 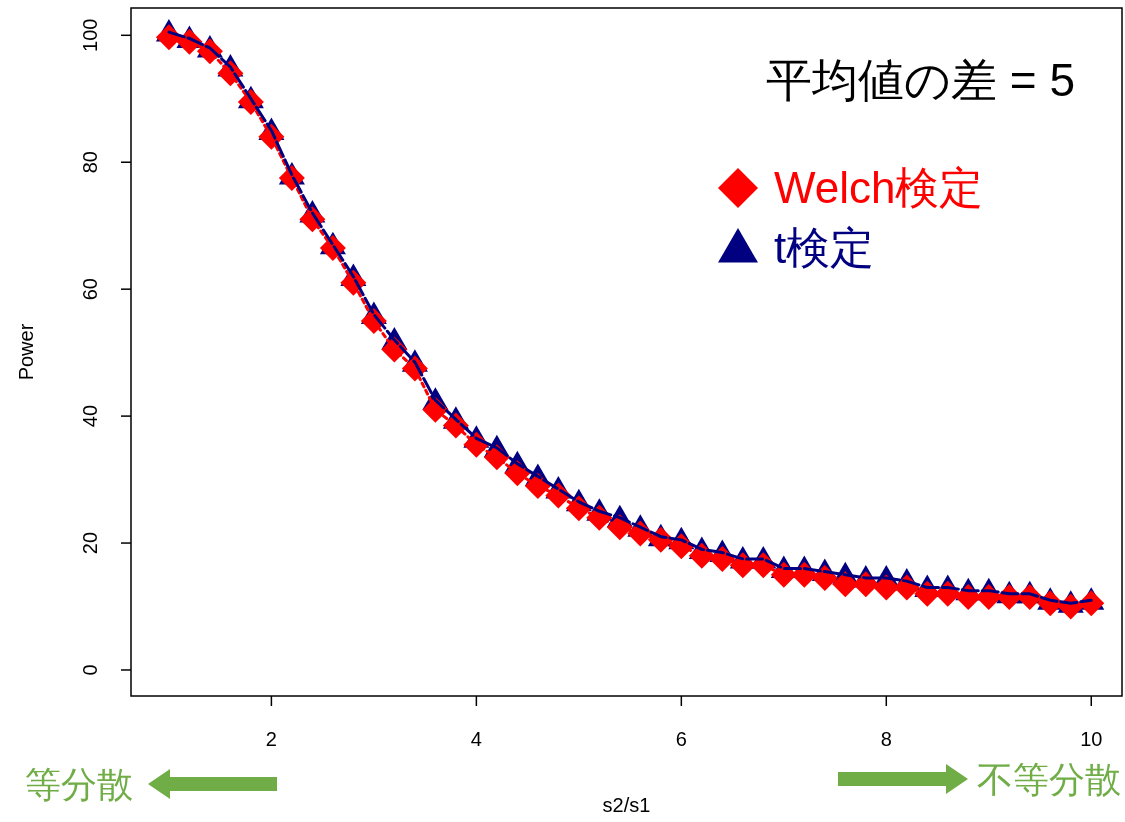 I want to click on x-tick-label: 8, so click(x=886, y=739).